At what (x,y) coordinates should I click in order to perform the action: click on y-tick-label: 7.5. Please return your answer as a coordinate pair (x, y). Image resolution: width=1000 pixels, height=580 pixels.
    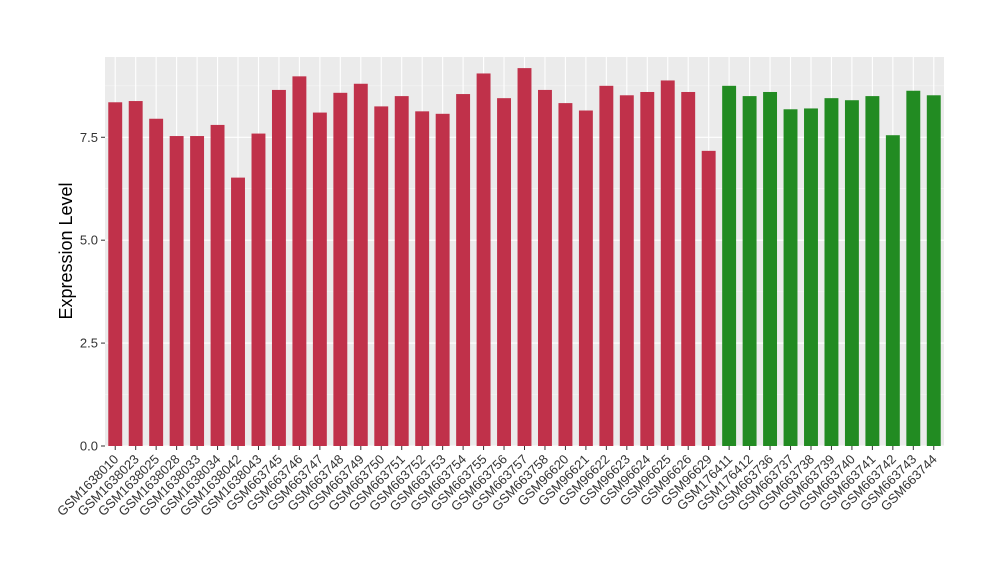
    Looking at the image, I should click on (89, 137).